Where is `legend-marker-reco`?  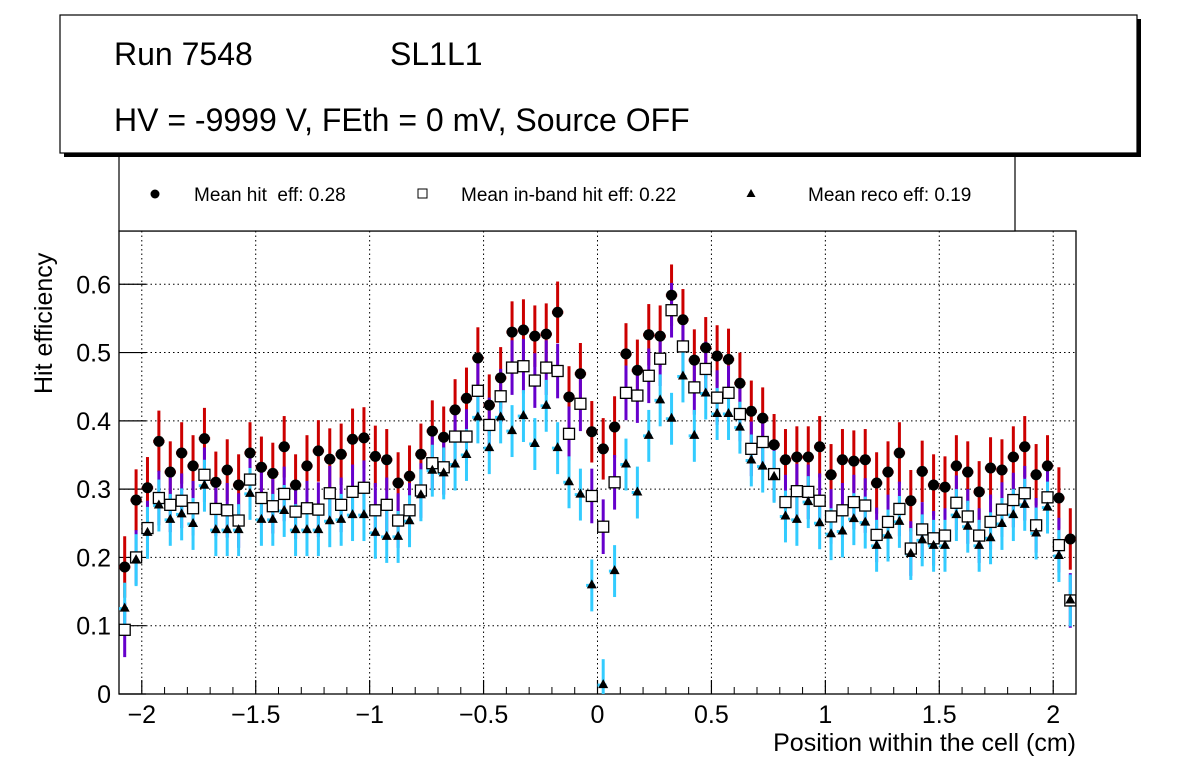
legend-marker-reco is located at coordinates (751, 193).